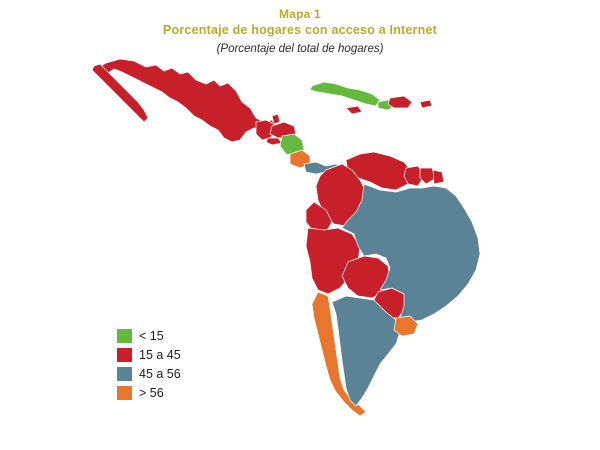 The image size is (600, 450). I want to click on country-belize, so click(276, 119).